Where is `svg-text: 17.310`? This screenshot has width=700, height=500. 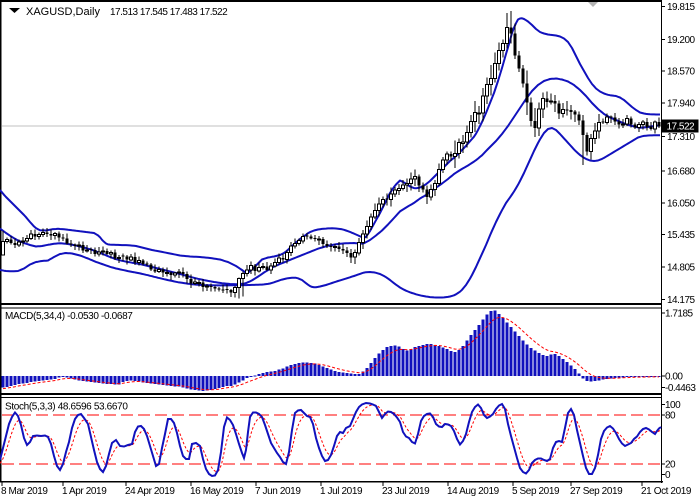
svg-text: 17.310 is located at coordinates (681, 137).